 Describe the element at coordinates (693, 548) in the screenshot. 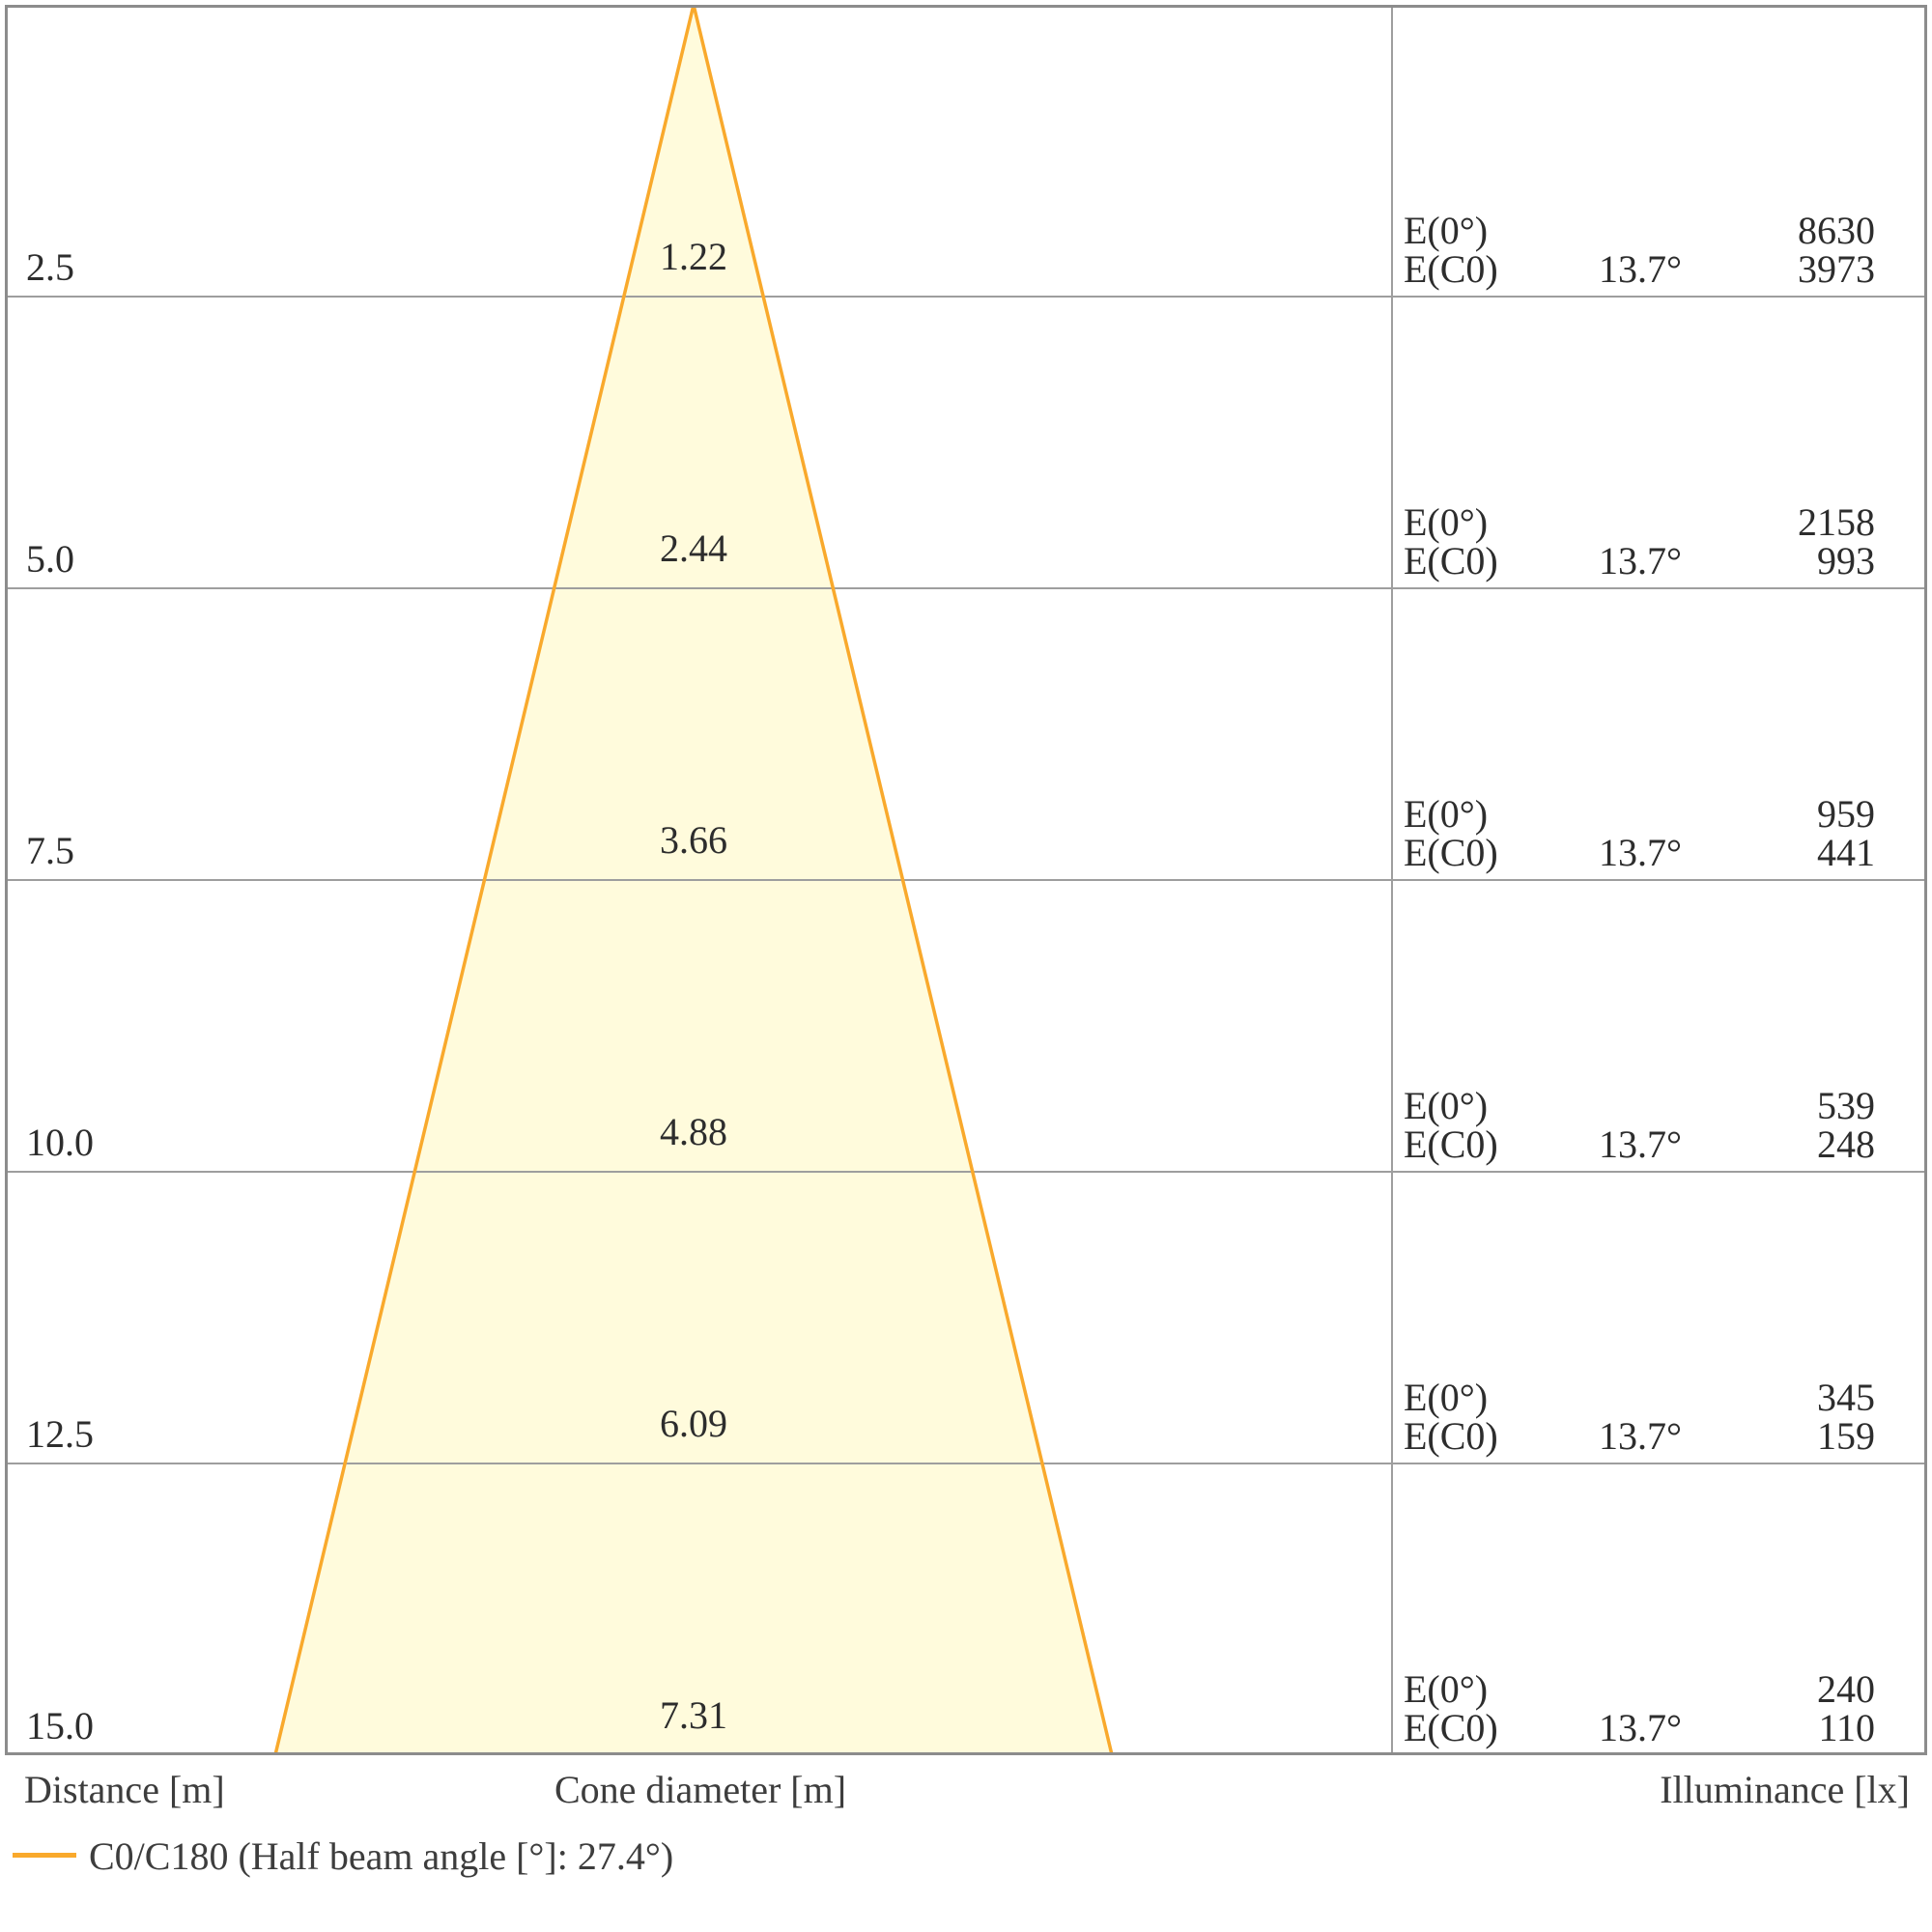

I see `cone-diameter-label: 2.44` at that location.